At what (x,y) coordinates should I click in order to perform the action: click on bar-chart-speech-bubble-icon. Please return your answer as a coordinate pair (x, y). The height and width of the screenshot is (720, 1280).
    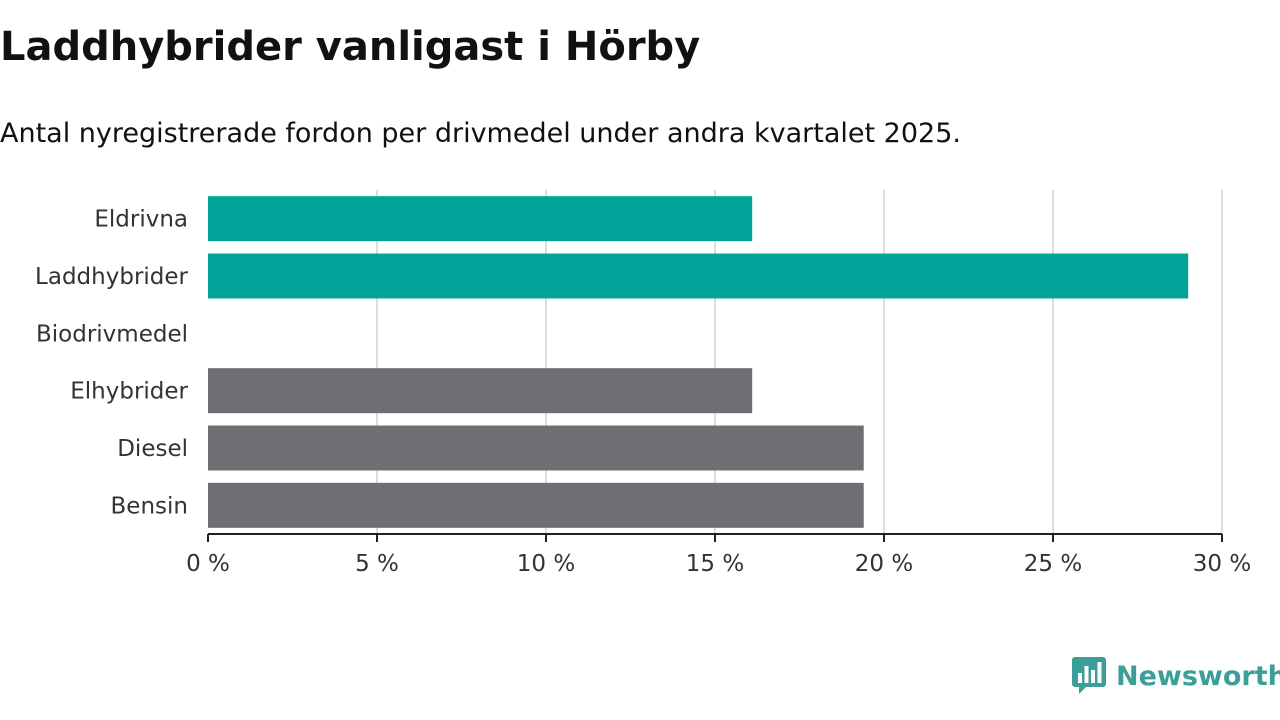
    Looking at the image, I should click on (1089, 675).